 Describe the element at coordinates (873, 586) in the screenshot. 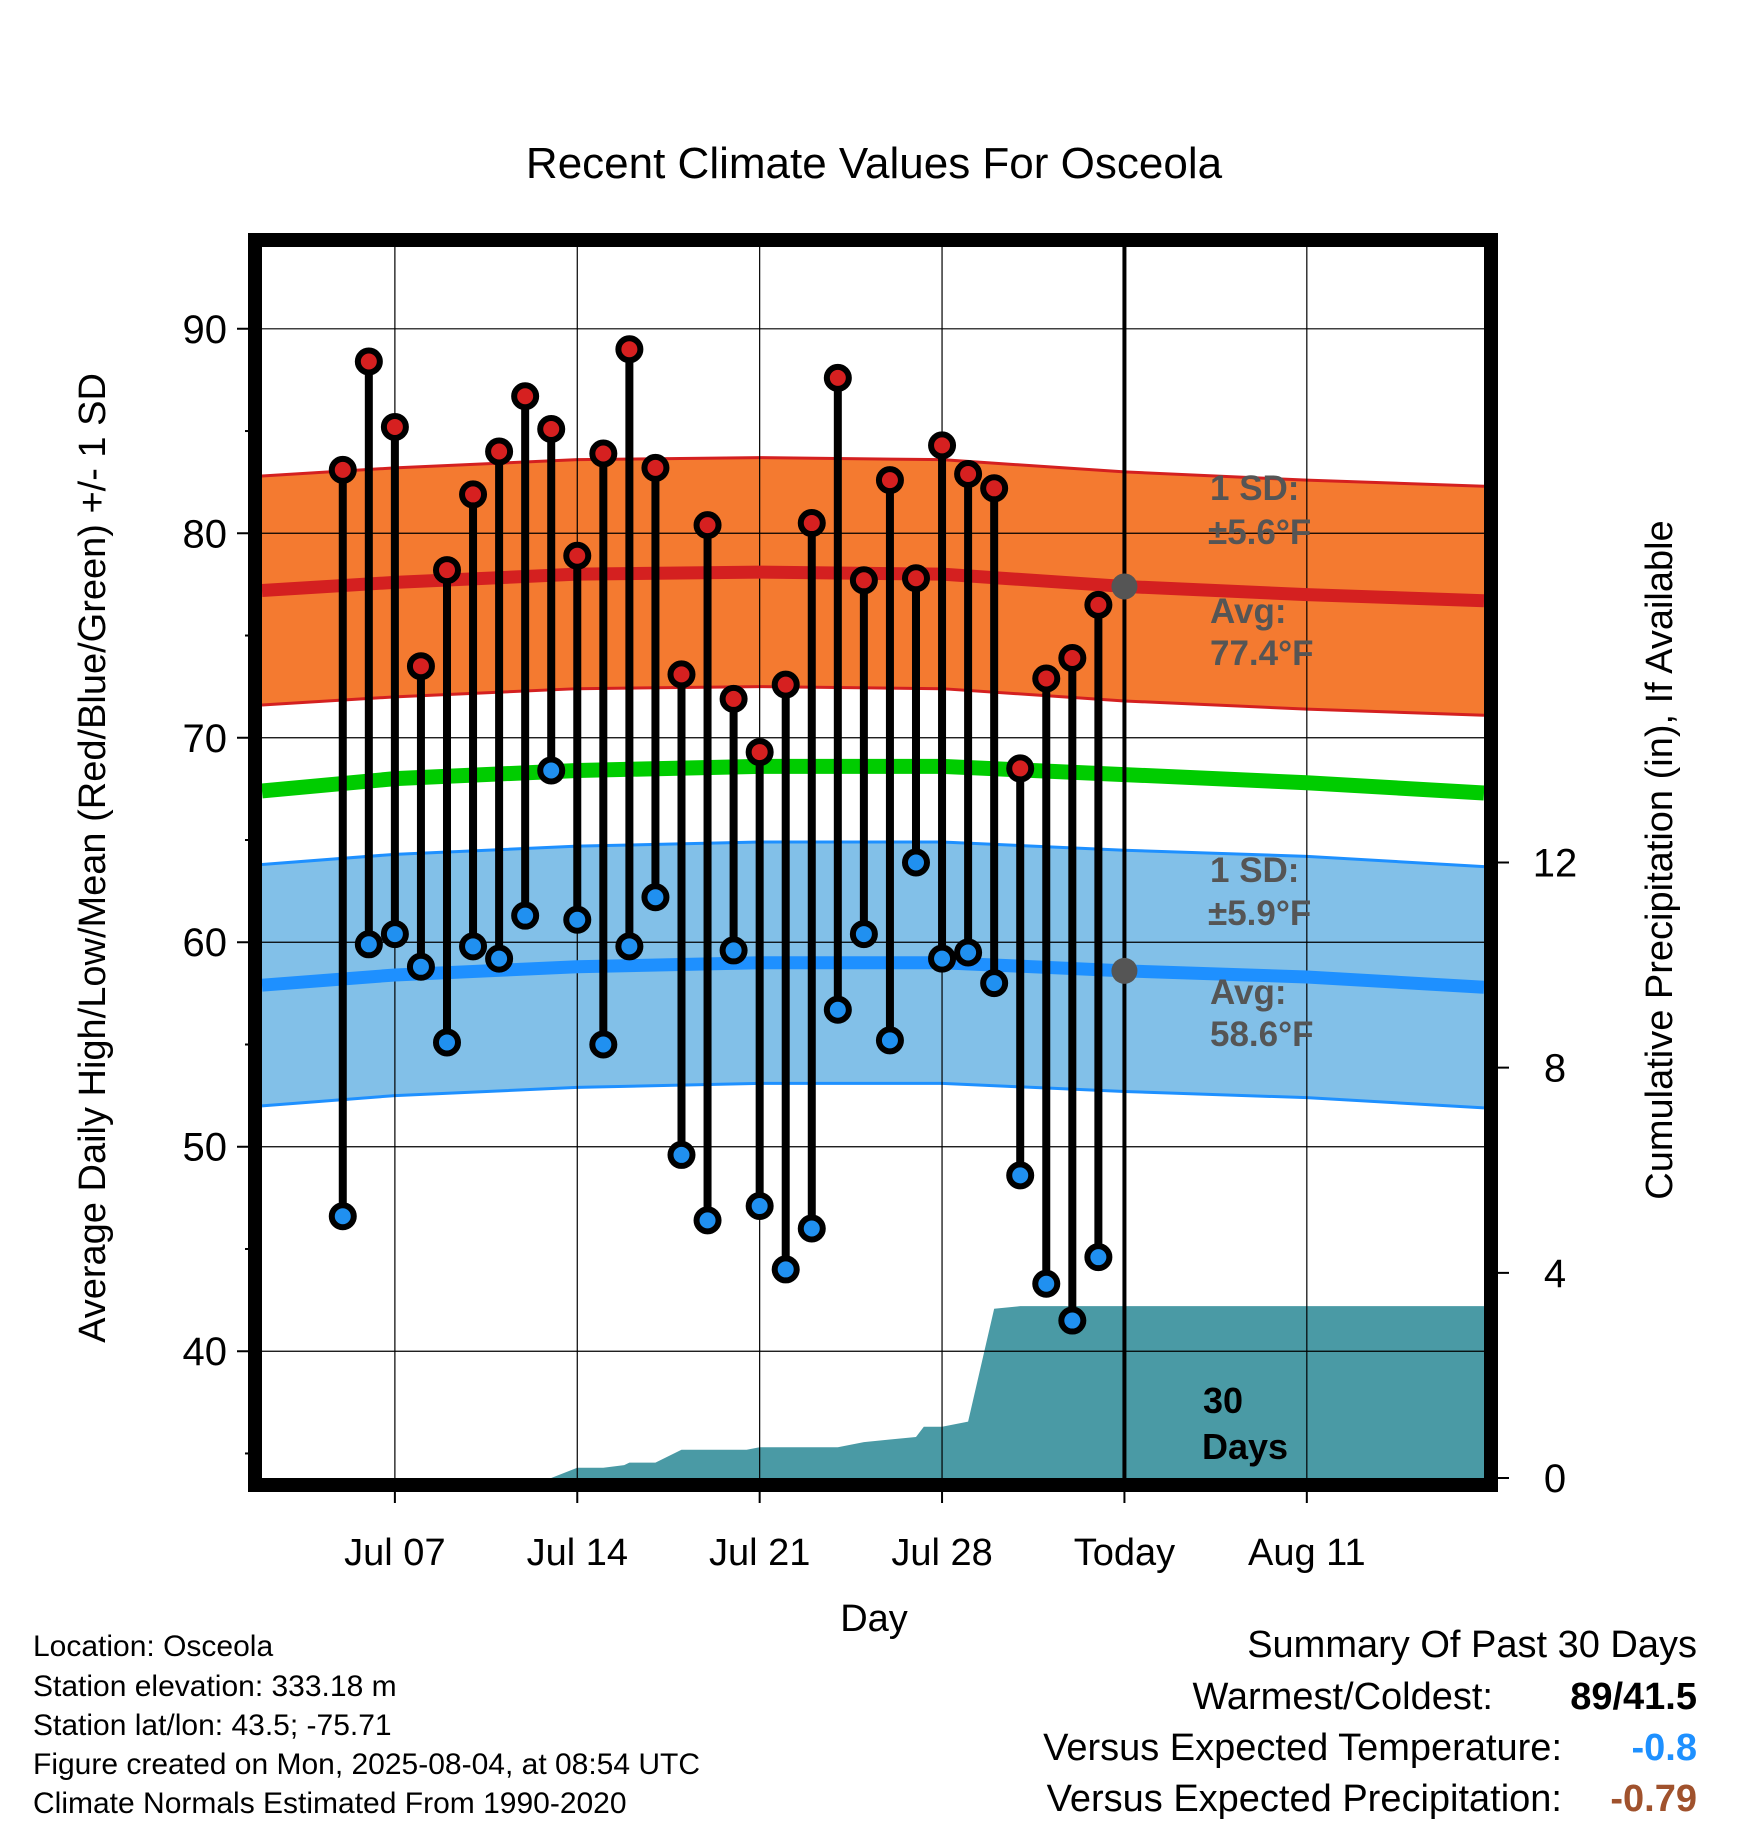

I see `normal-high-line` at that location.